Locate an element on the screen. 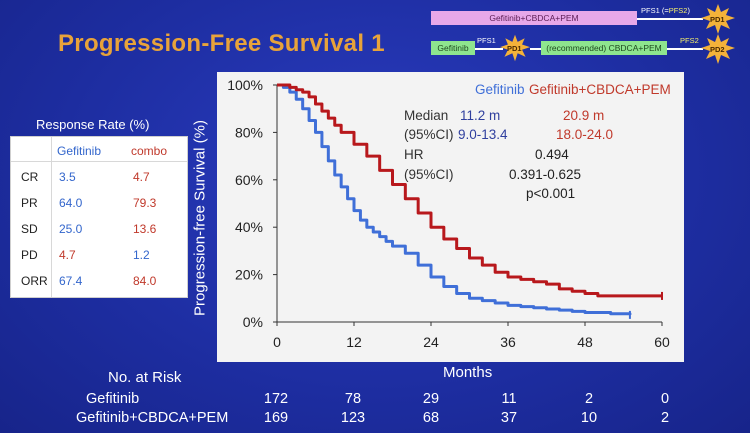 The height and width of the screenshot is (433, 750). risk-count: 123 is located at coordinates (353, 418).